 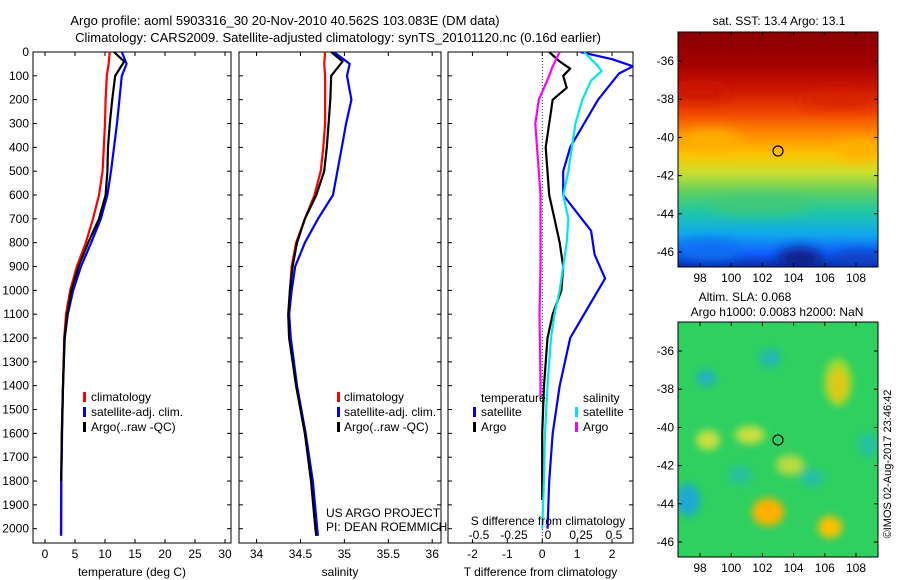 What do you see at coordinates (15, 386) in the screenshot?
I see `y-tick-label: 1400` at bounding box center [15, 386].